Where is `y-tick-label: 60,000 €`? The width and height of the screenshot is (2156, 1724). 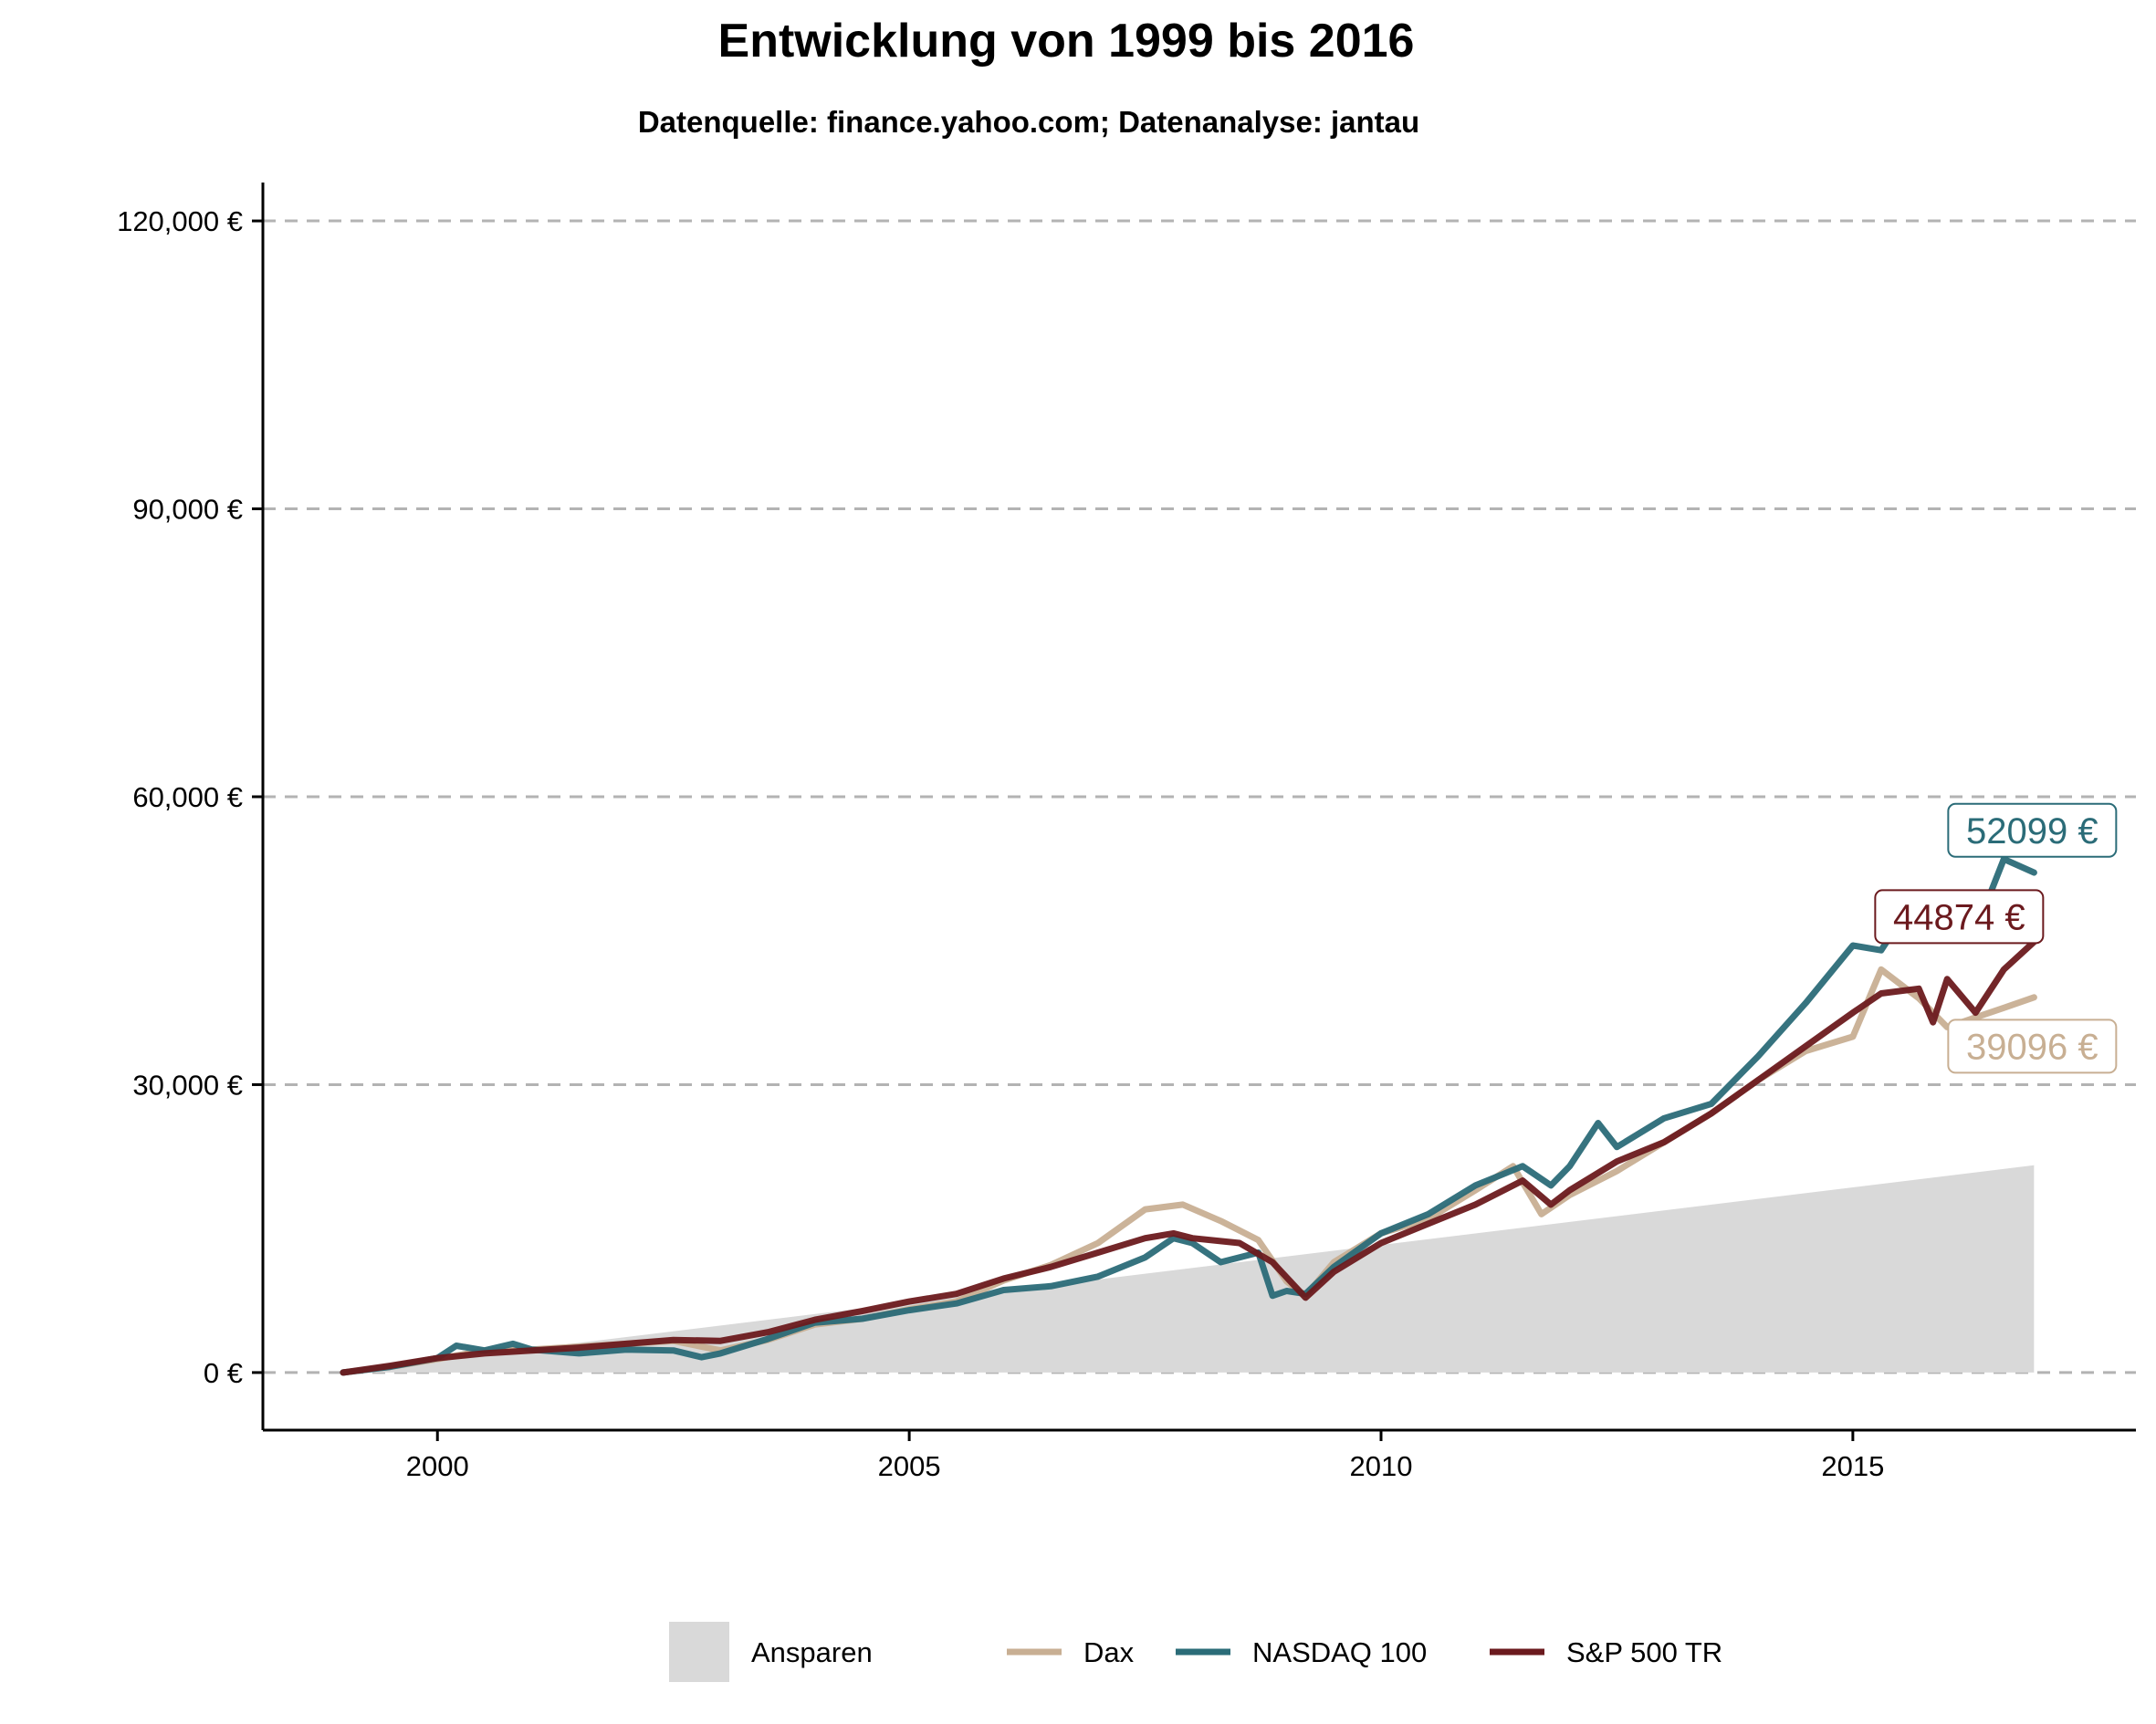
y-tick-label: 60,000 € is located at coordinates (187, 797).